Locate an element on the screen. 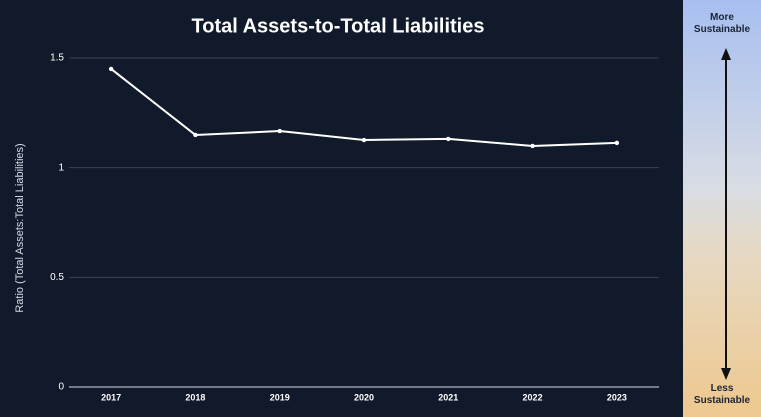 This screenshot has height=417, width=761. y-tick-label: 0.5 is located at coordinates (57, 277).